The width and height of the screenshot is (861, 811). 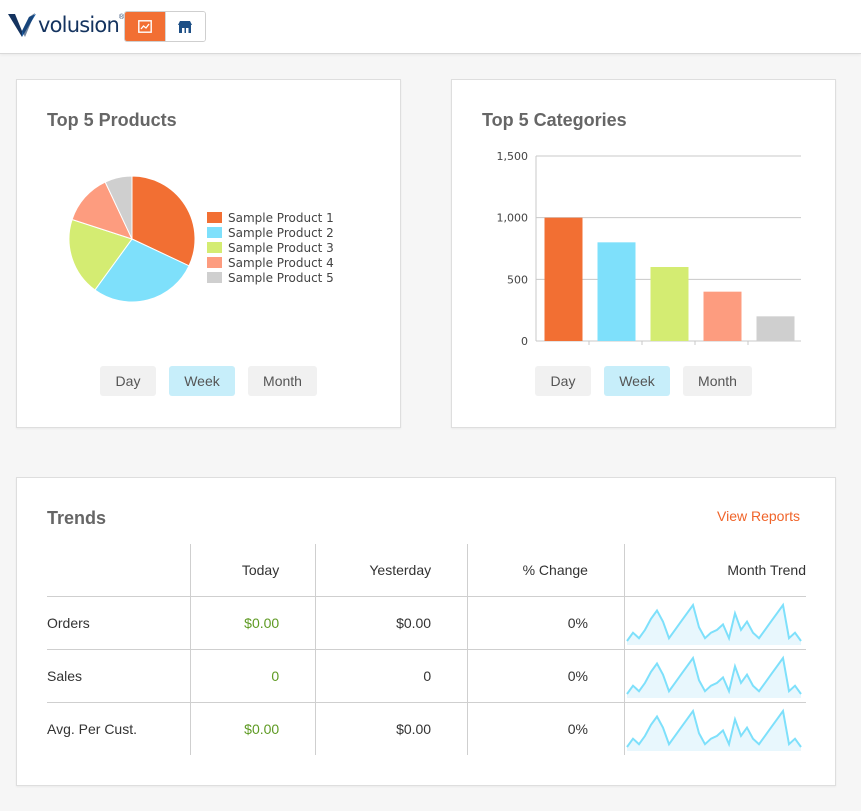 I want to click on table-row: Sales 0 0 0%, so click(x=426, y=676).